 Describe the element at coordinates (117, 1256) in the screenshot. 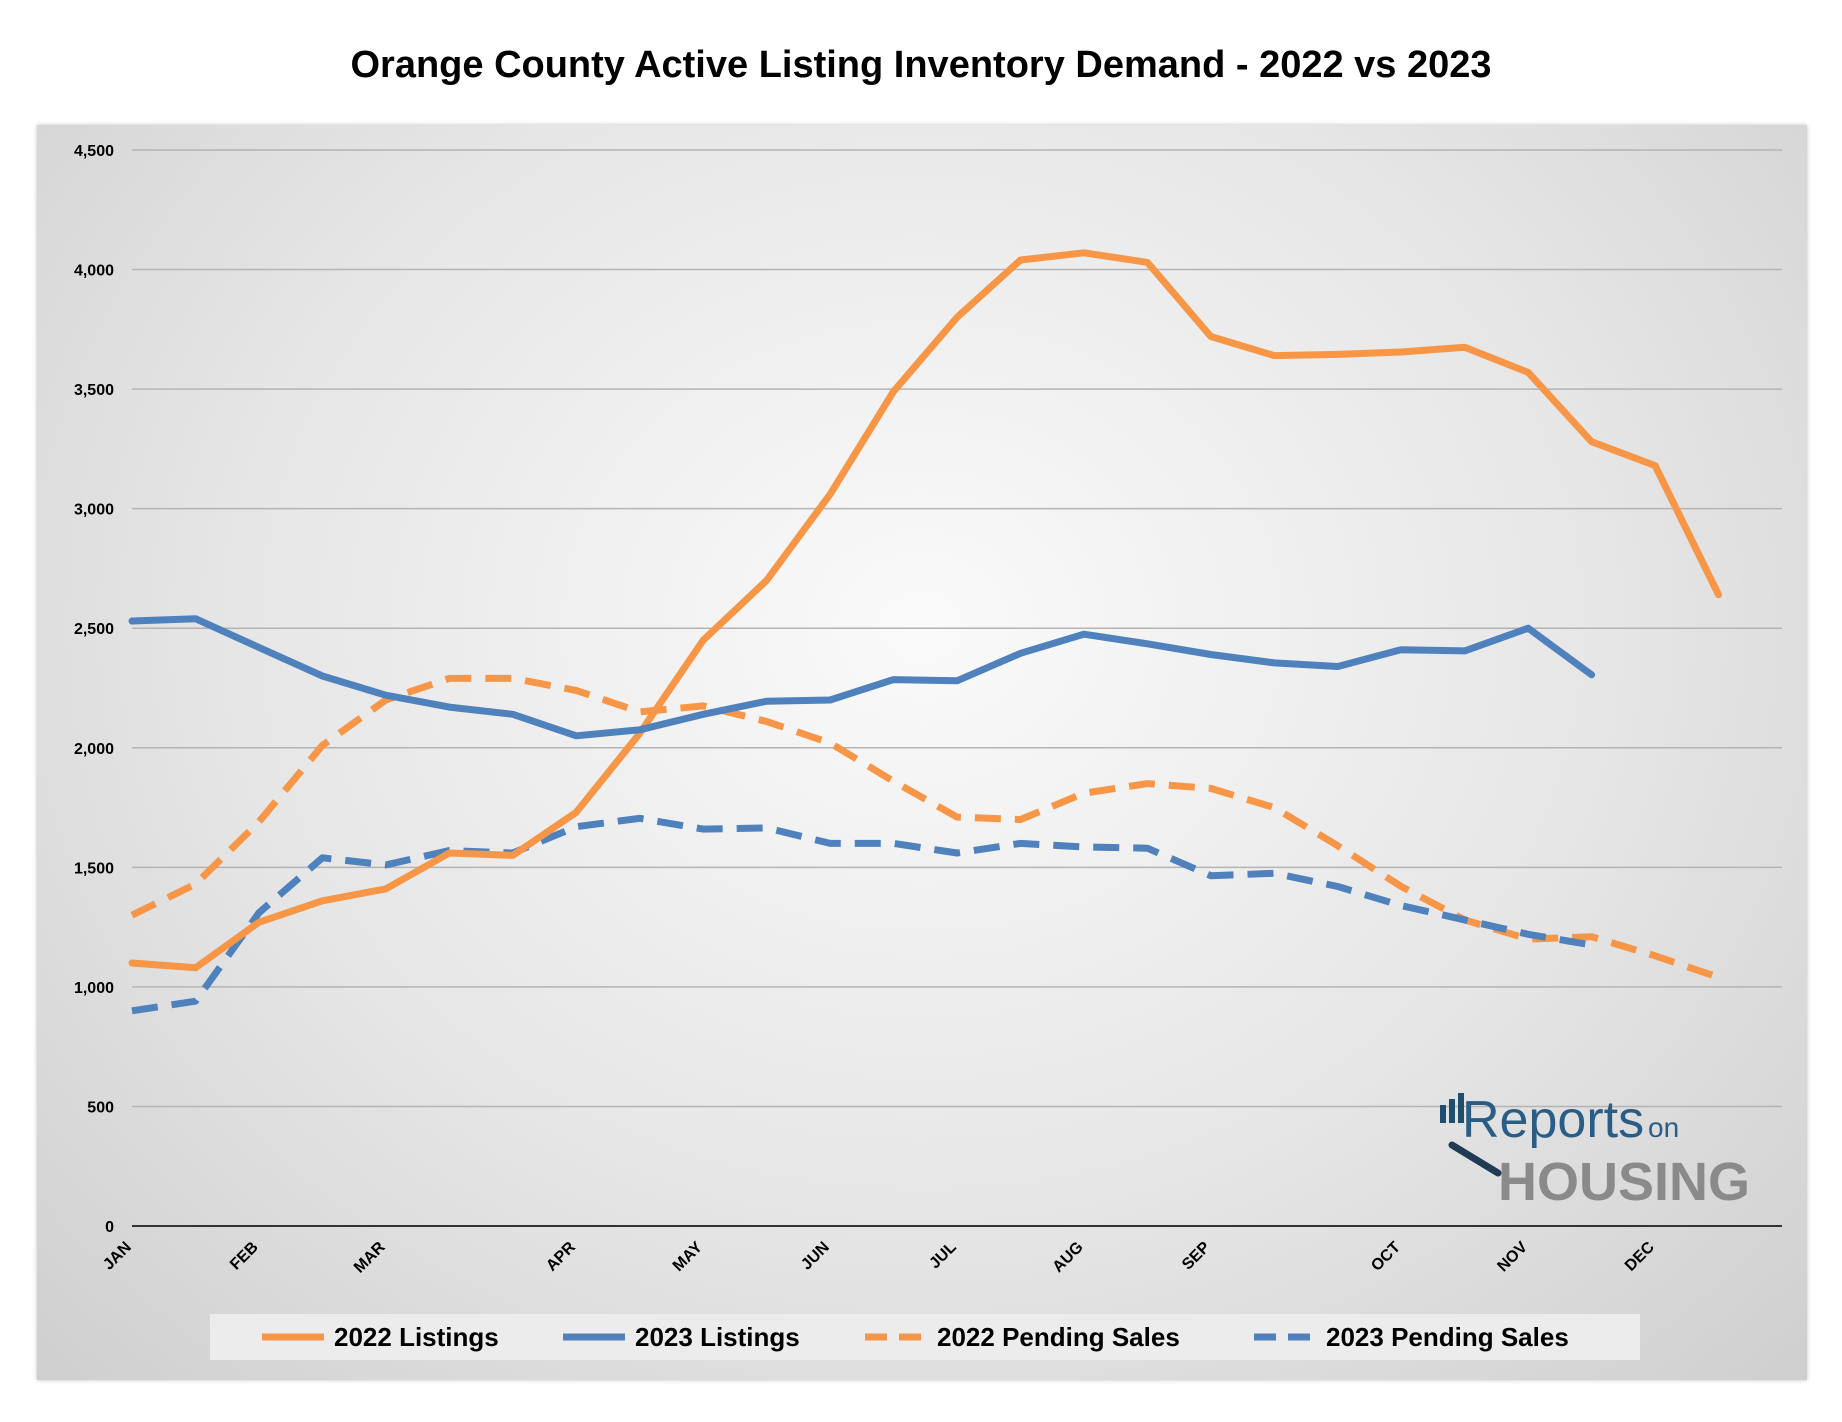

I see `x-tick-label: JAN` at that location.